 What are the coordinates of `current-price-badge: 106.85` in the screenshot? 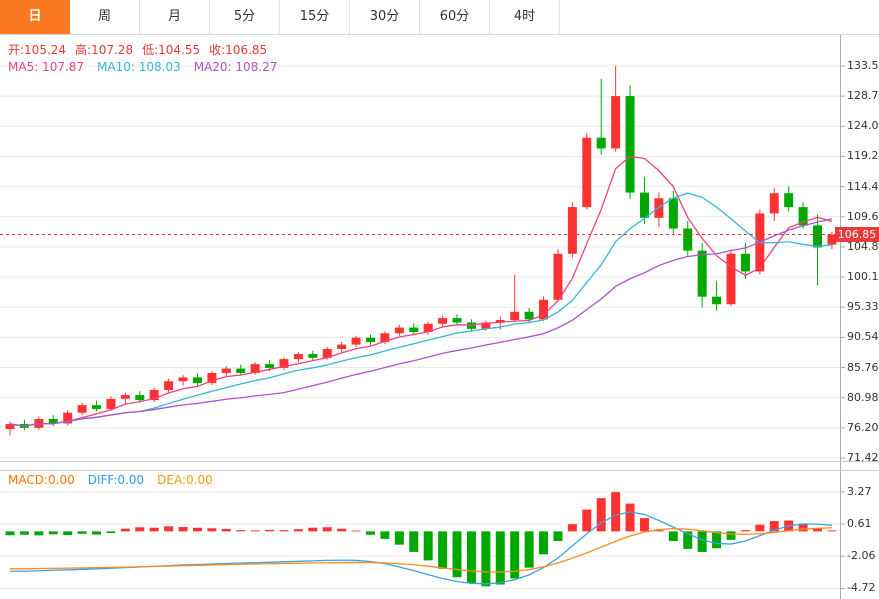 It's located at (857, 234).